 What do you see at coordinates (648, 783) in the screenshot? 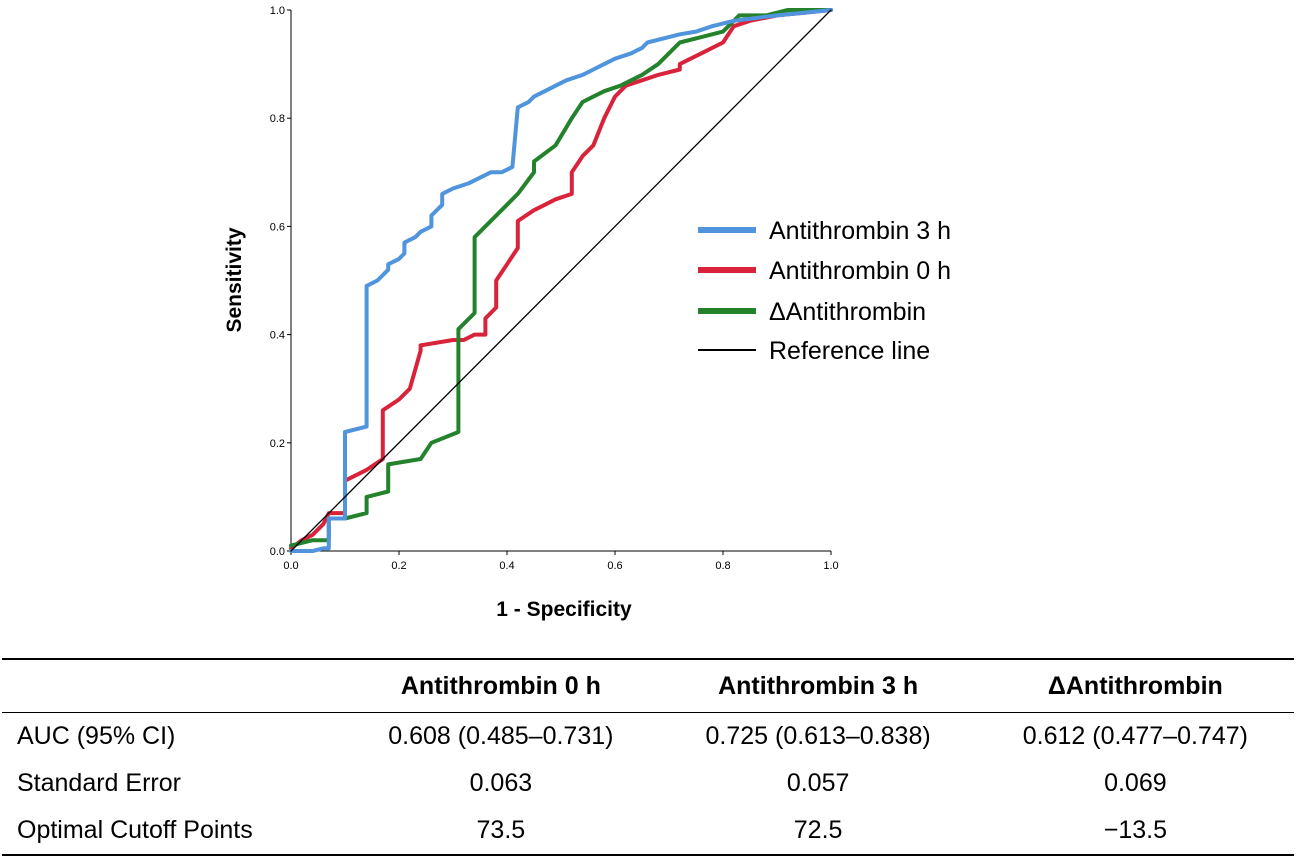
I see `table-row: Standard Error 0.063 0.057 0.069` at bounding box center [648, 783].